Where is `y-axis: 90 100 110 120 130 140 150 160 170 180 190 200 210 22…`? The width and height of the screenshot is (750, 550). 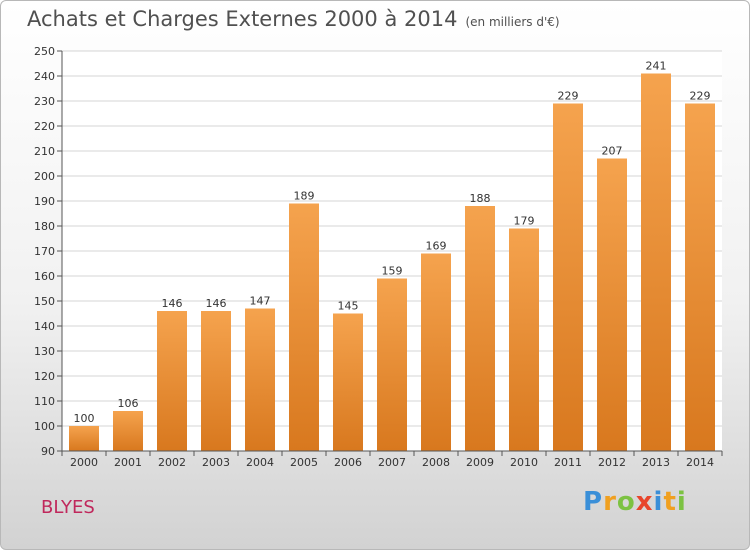 y-axis: 90 100 110 120 130 140 150 160 170 180 190 200 210 22… is located at coordinates (48, 251).